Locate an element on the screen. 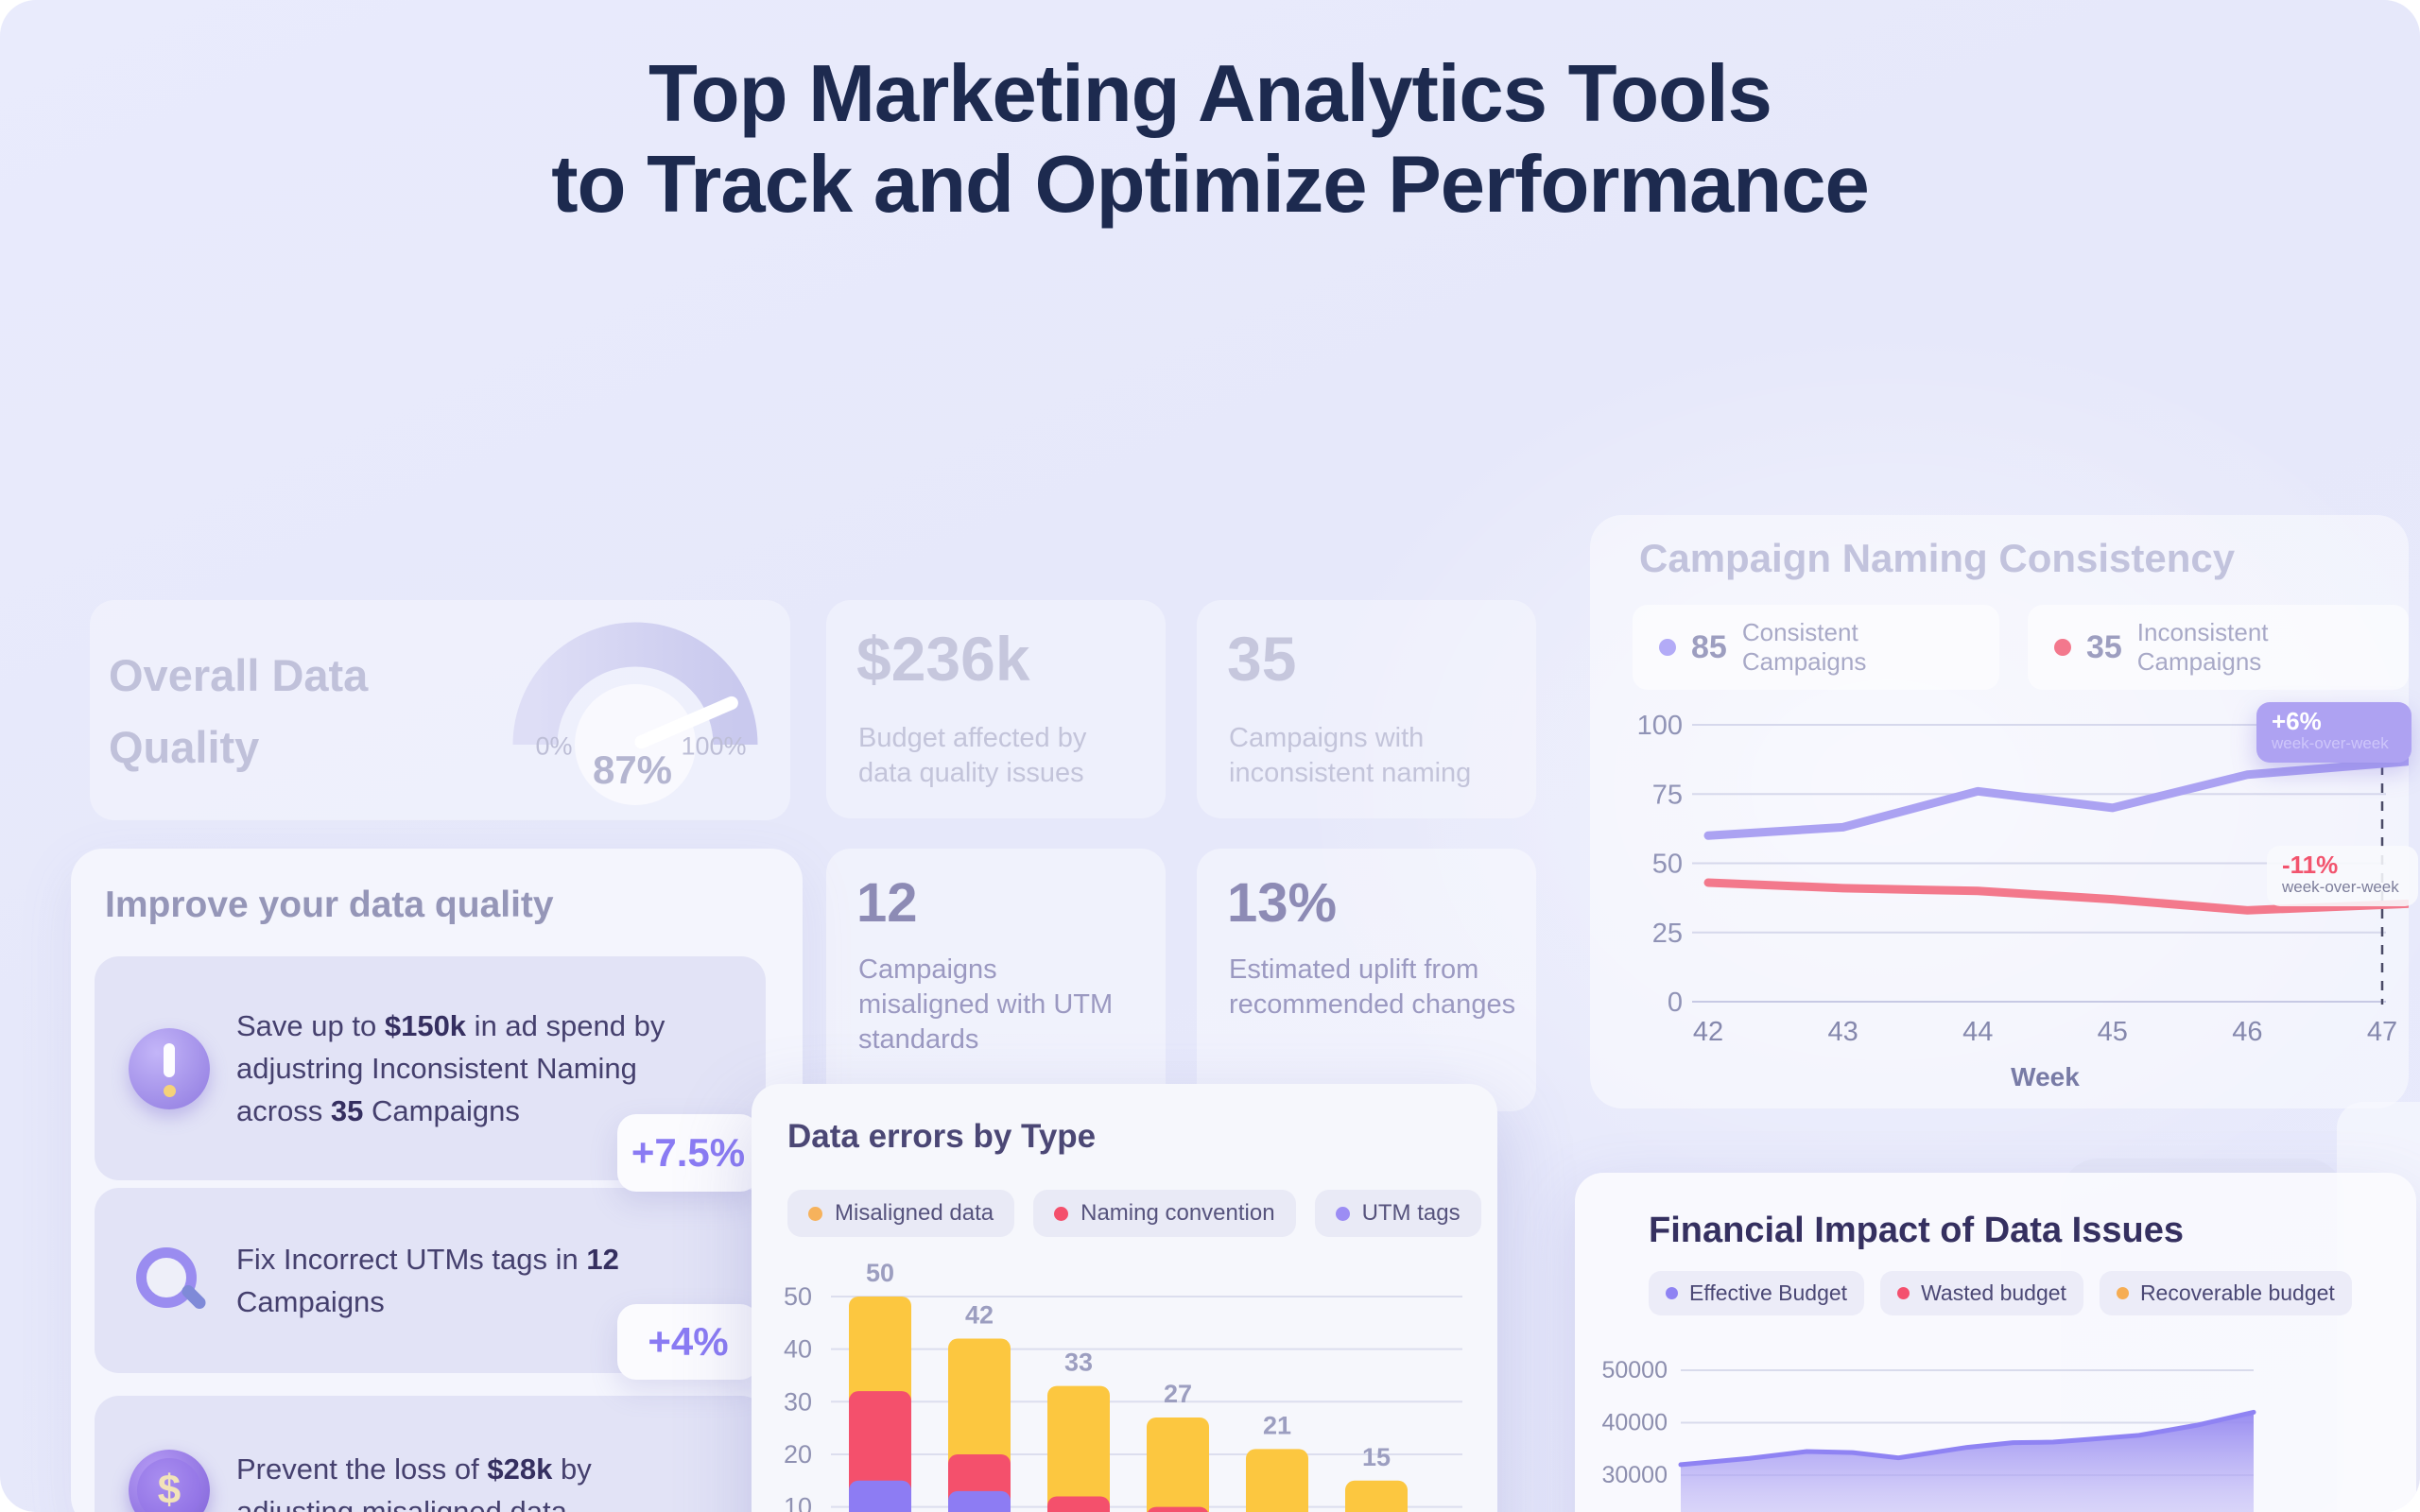  overall-data-quality-card: Overall Data Quality 0% 100% 87% is located at coordinates (440, 710).